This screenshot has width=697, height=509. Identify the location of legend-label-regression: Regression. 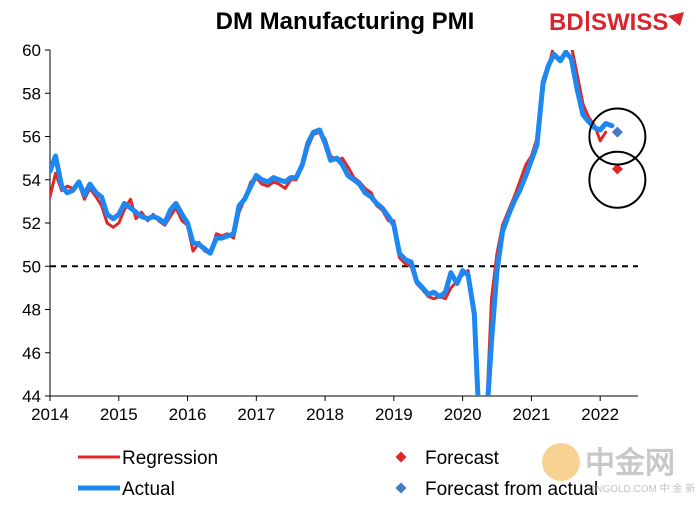
(170, 458).